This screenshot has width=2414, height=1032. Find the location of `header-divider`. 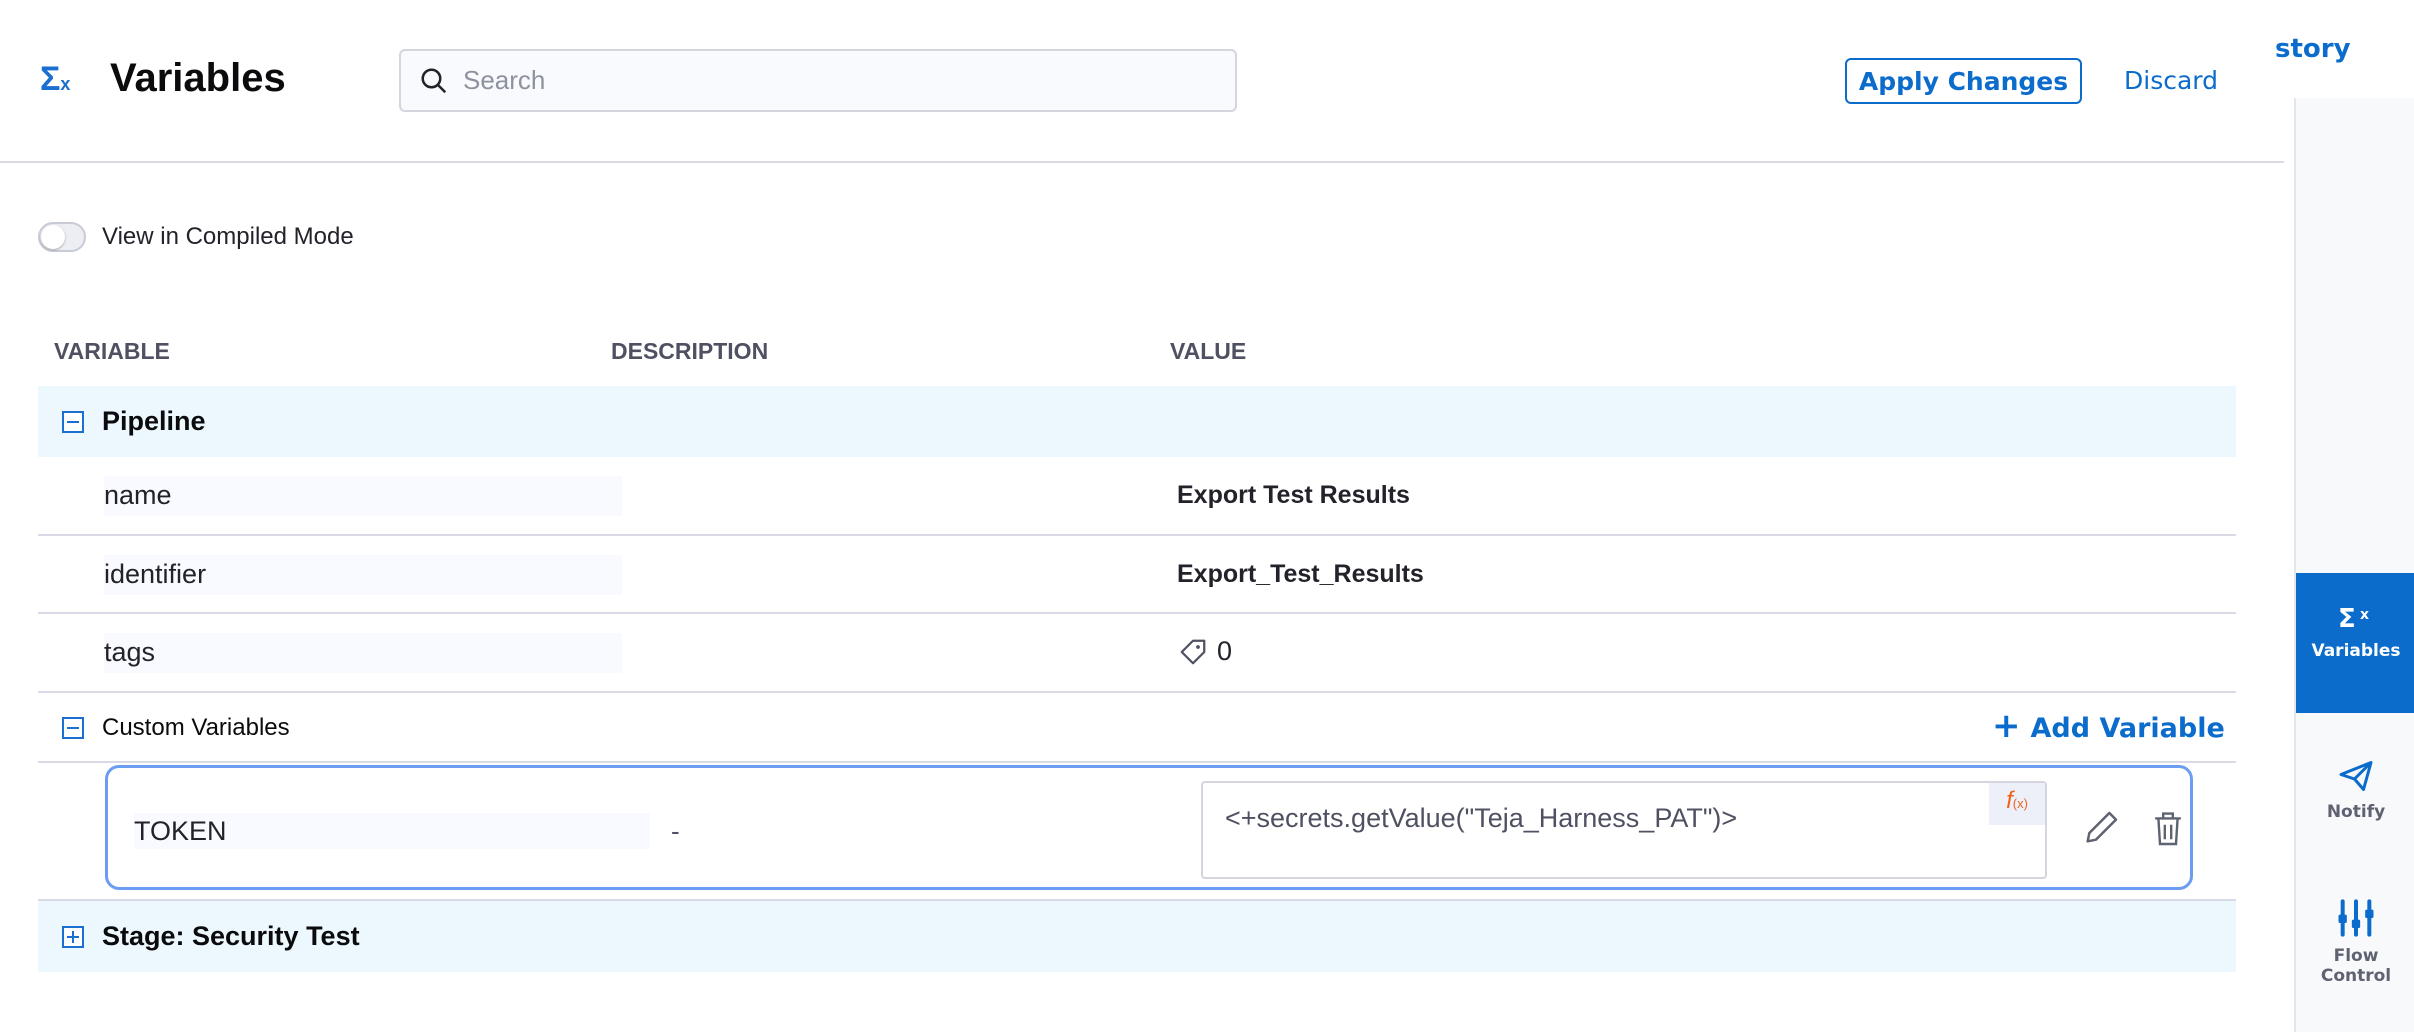

header-divider is located at coordinates (1142, 162).